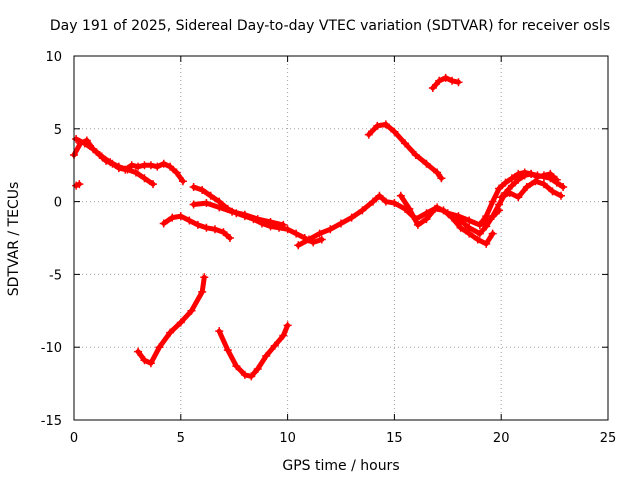  Describe the element at coordinates (394, 438) in the screenshot. I see `x-tick-label: 15` at that location.